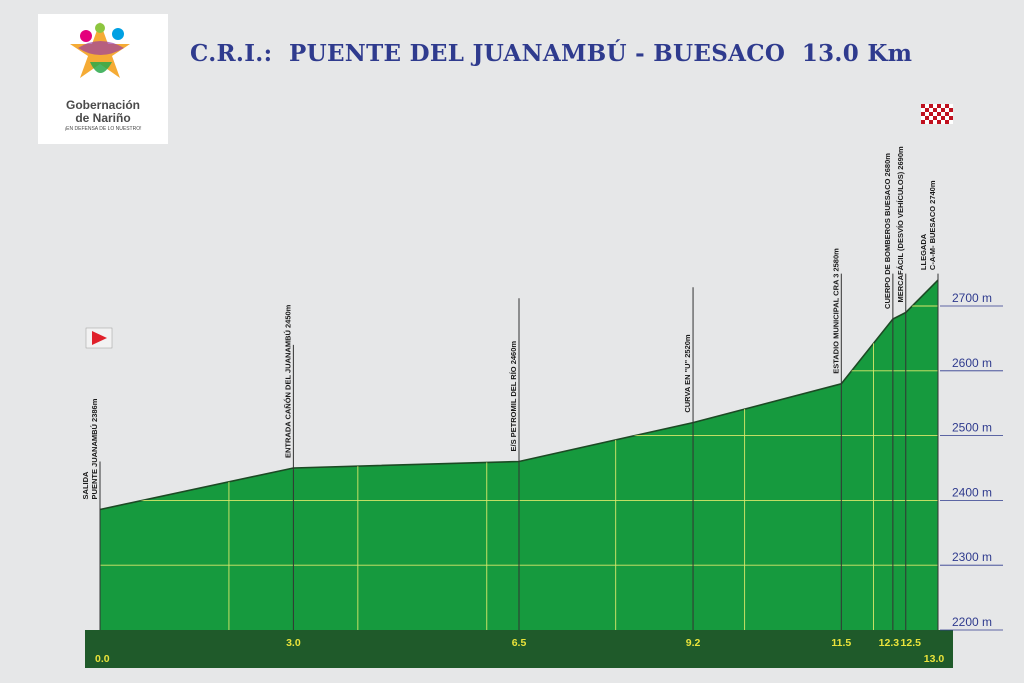  What do you see at coordinates (100, 50) in the screenshot?
I see `logo-figures-icon` at bounding box center [100, 50].